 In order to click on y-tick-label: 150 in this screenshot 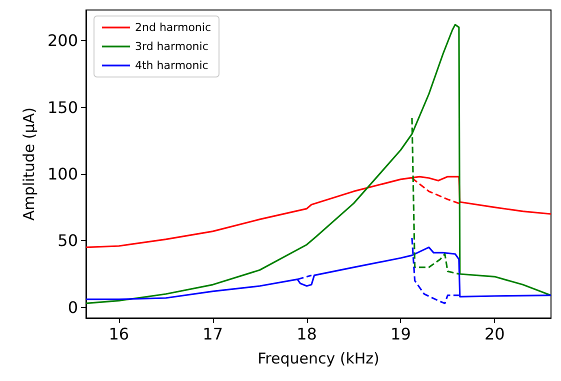, I will do `click(62, 107)`.